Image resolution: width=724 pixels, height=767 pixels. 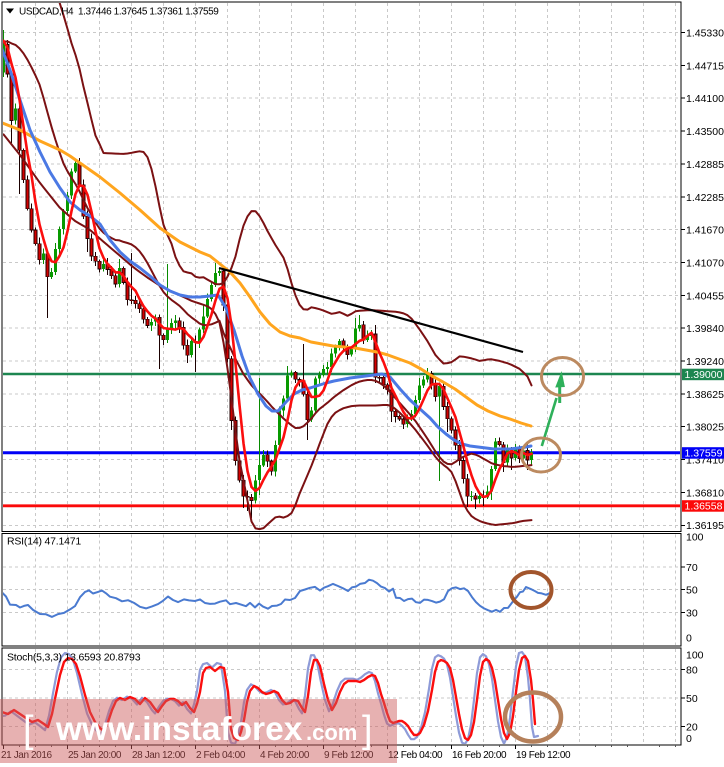 What do you see at coordinates (543, 755) in the screenshot?
I see `svg-text: 19 Feb 12:00` at bounding box center [543, 755].